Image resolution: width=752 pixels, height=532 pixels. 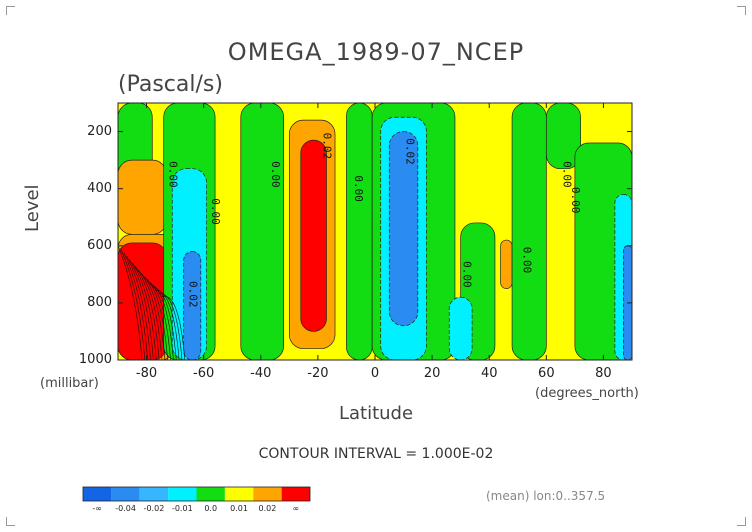 What do you see at coordinates (313, 235) in the screenshot?
I see `contour-region-red` at bounding box center [313, 235].